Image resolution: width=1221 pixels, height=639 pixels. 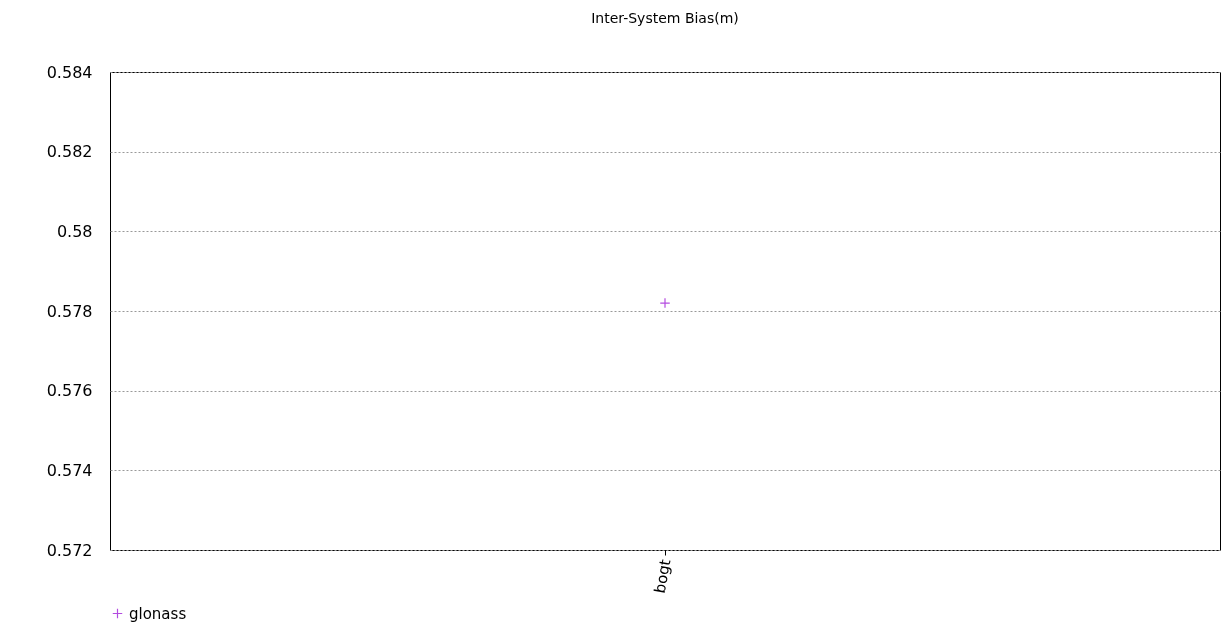 I want to click on x-tick-label: bogt, so click(x=662, y=576).